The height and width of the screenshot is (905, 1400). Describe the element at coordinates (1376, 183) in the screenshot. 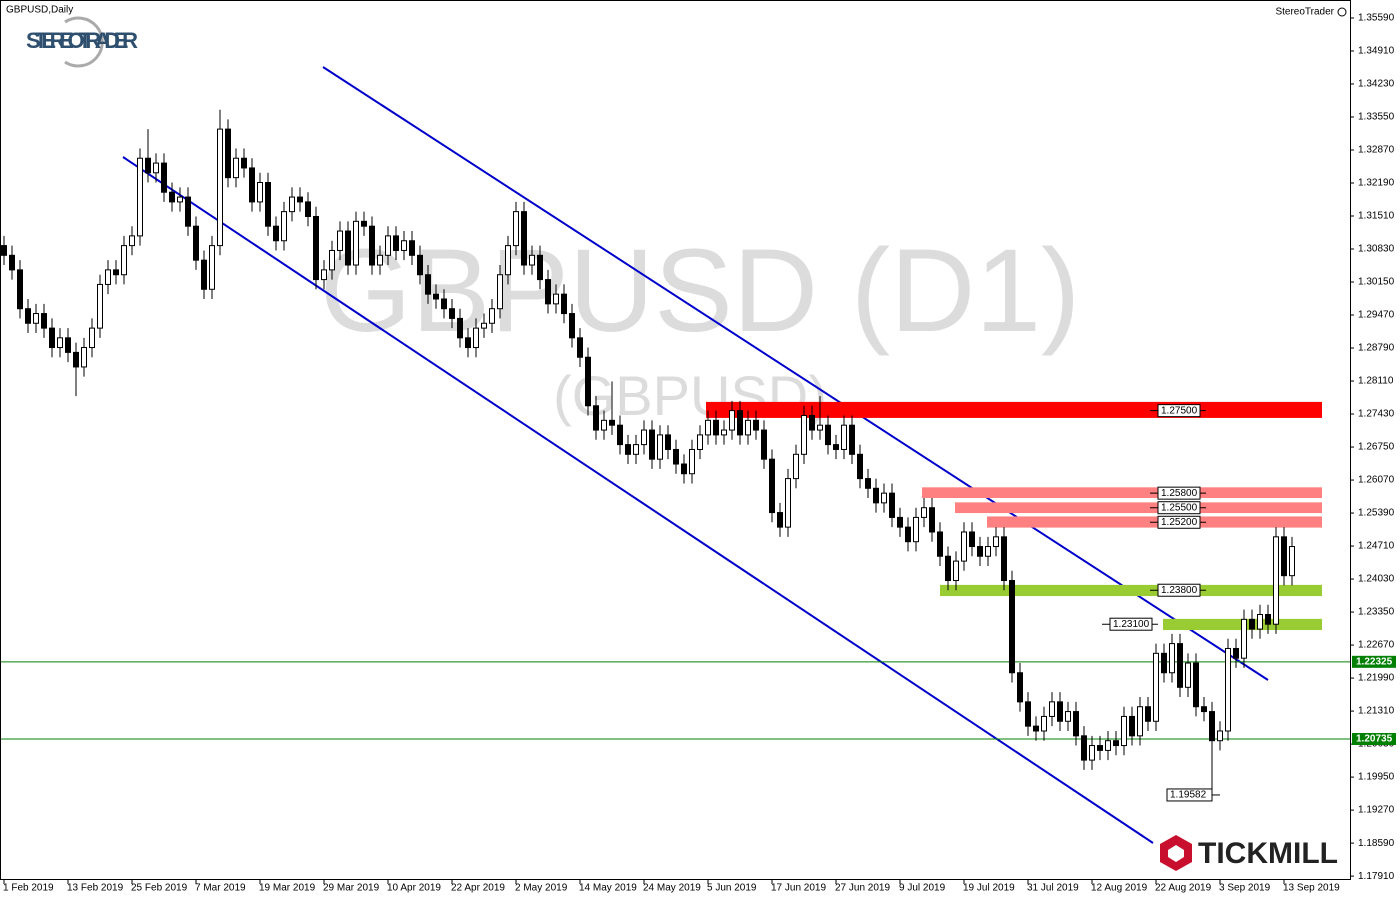

I see `y-tick-label: 1.32190` at that location.